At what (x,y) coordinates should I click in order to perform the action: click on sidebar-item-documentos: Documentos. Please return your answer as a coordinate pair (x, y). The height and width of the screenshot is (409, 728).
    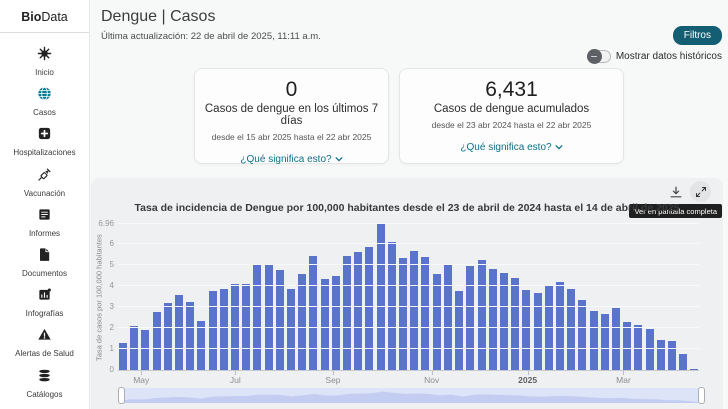
    Looking at the image, I should click on (44, 262).